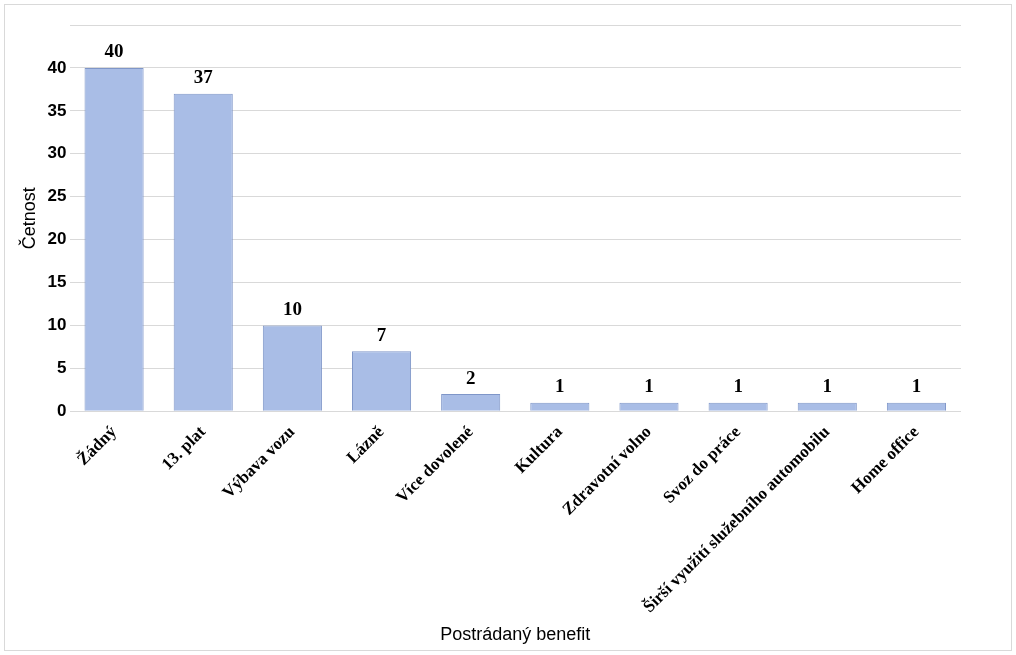  What do you see at coordinates (28, 218) in the screenshot?
I see `y-axis-title: Četnost` at bounding box center [28, 218].